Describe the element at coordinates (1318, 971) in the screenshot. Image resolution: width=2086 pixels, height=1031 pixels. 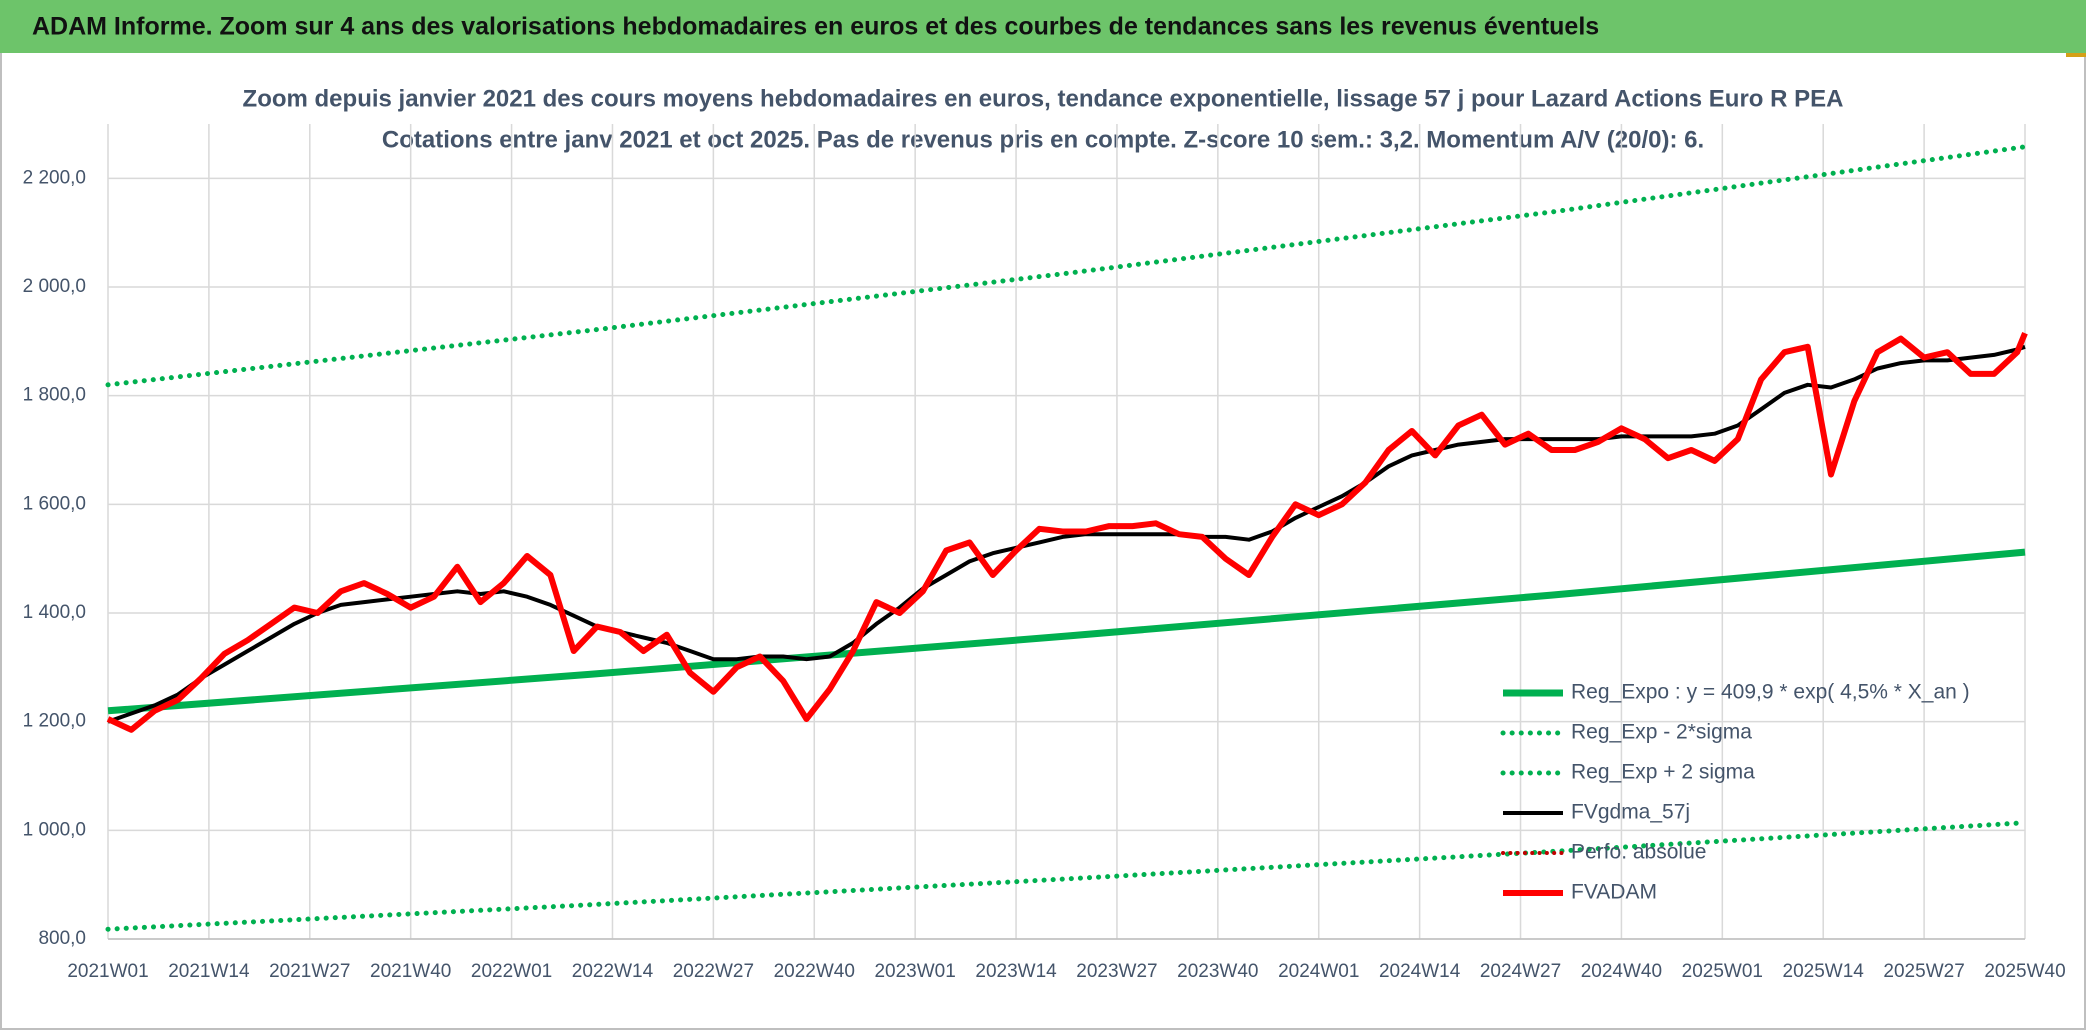
I see `x-tick-label: 2024W01` at that location.